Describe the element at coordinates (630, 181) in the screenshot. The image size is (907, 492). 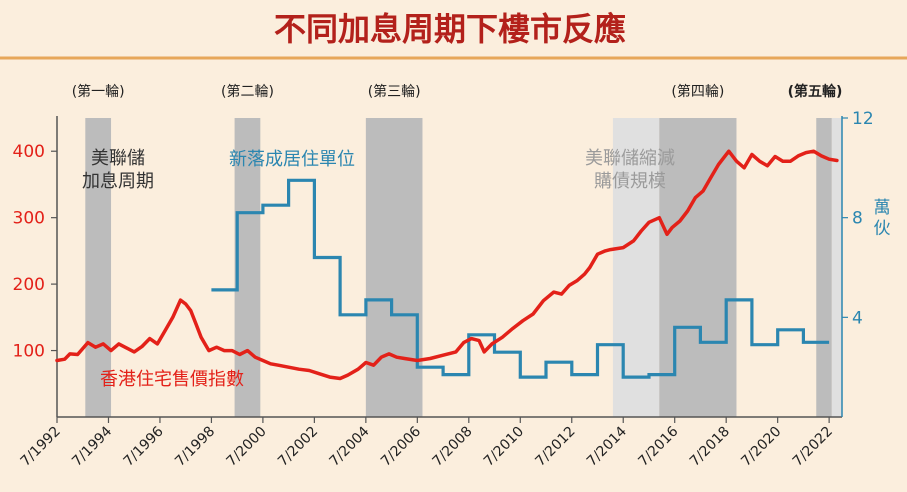
I see `qe-taper-label: 購債規模` at that location.